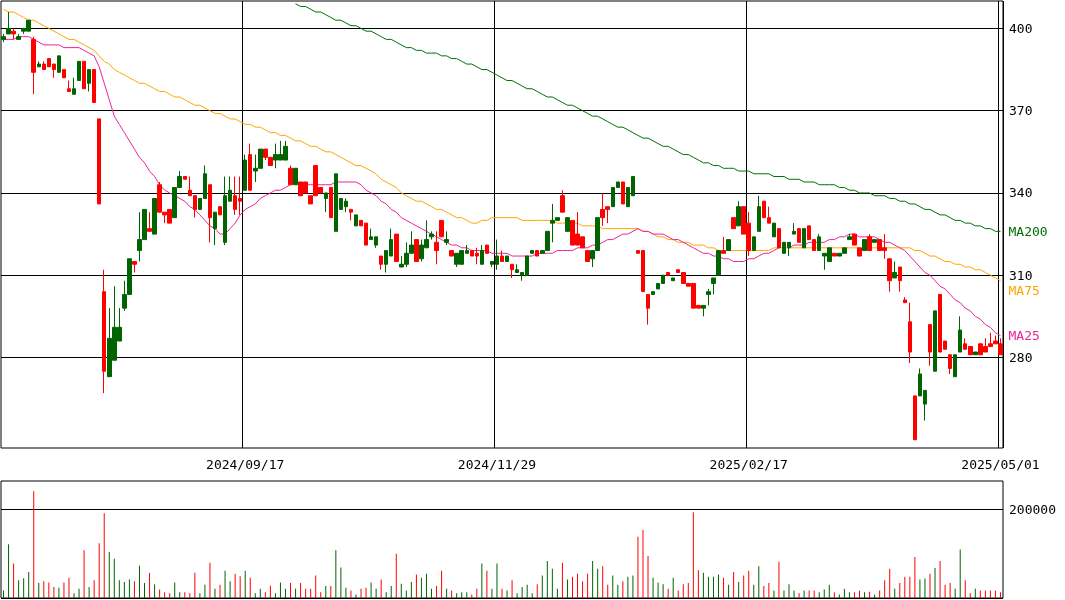 The image size is (1065, 600). I want to click on x-tick-label: 2024/09/17, so click(245, 464).